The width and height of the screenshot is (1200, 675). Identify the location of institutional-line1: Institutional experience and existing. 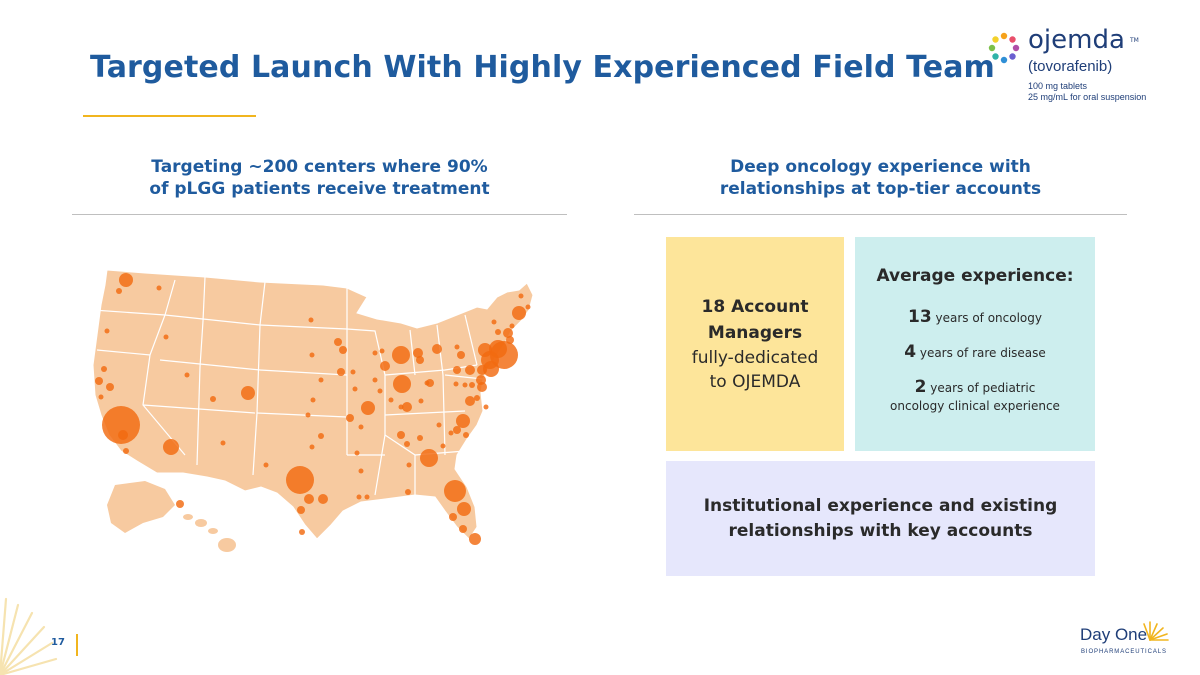
(880, 505).